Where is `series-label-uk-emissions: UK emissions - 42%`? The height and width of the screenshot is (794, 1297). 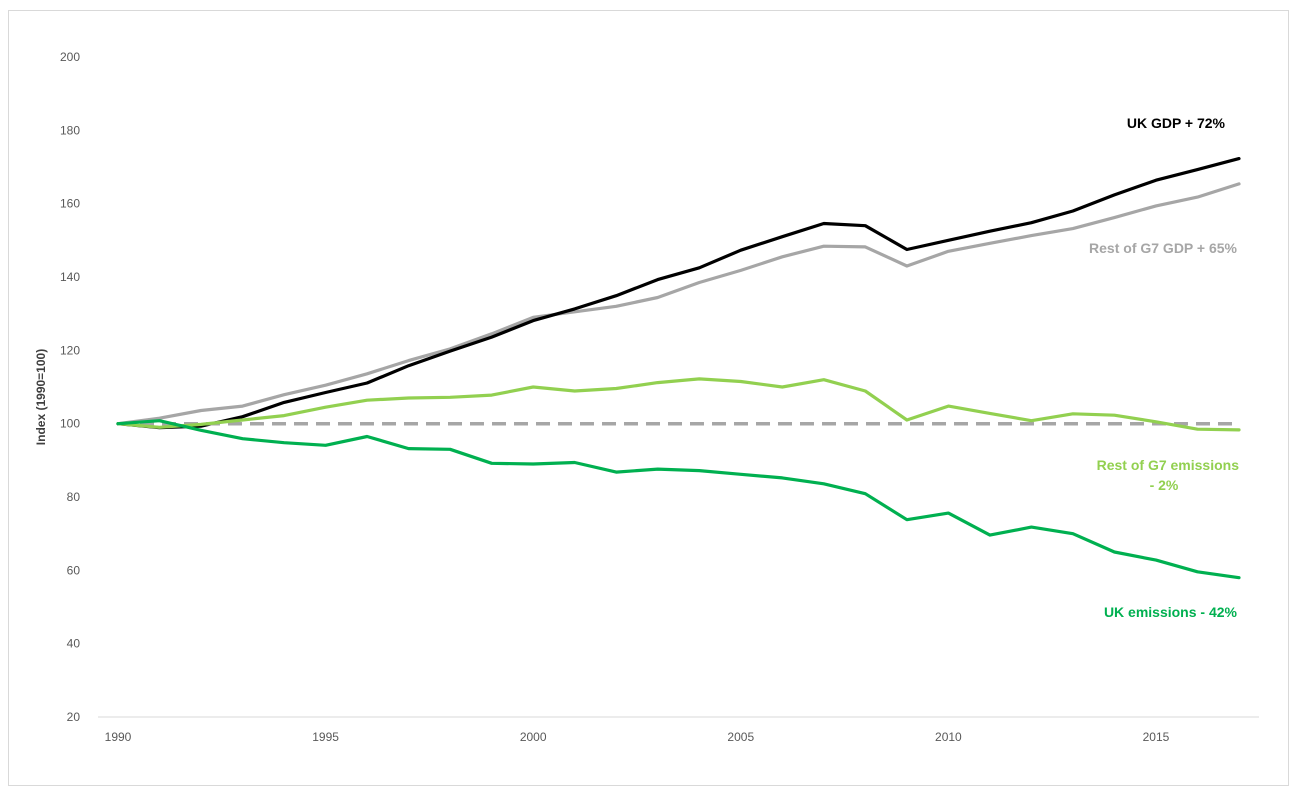
series-label-uk-emissions: UK emissions - 42% is located at coordinates (1171, 612).